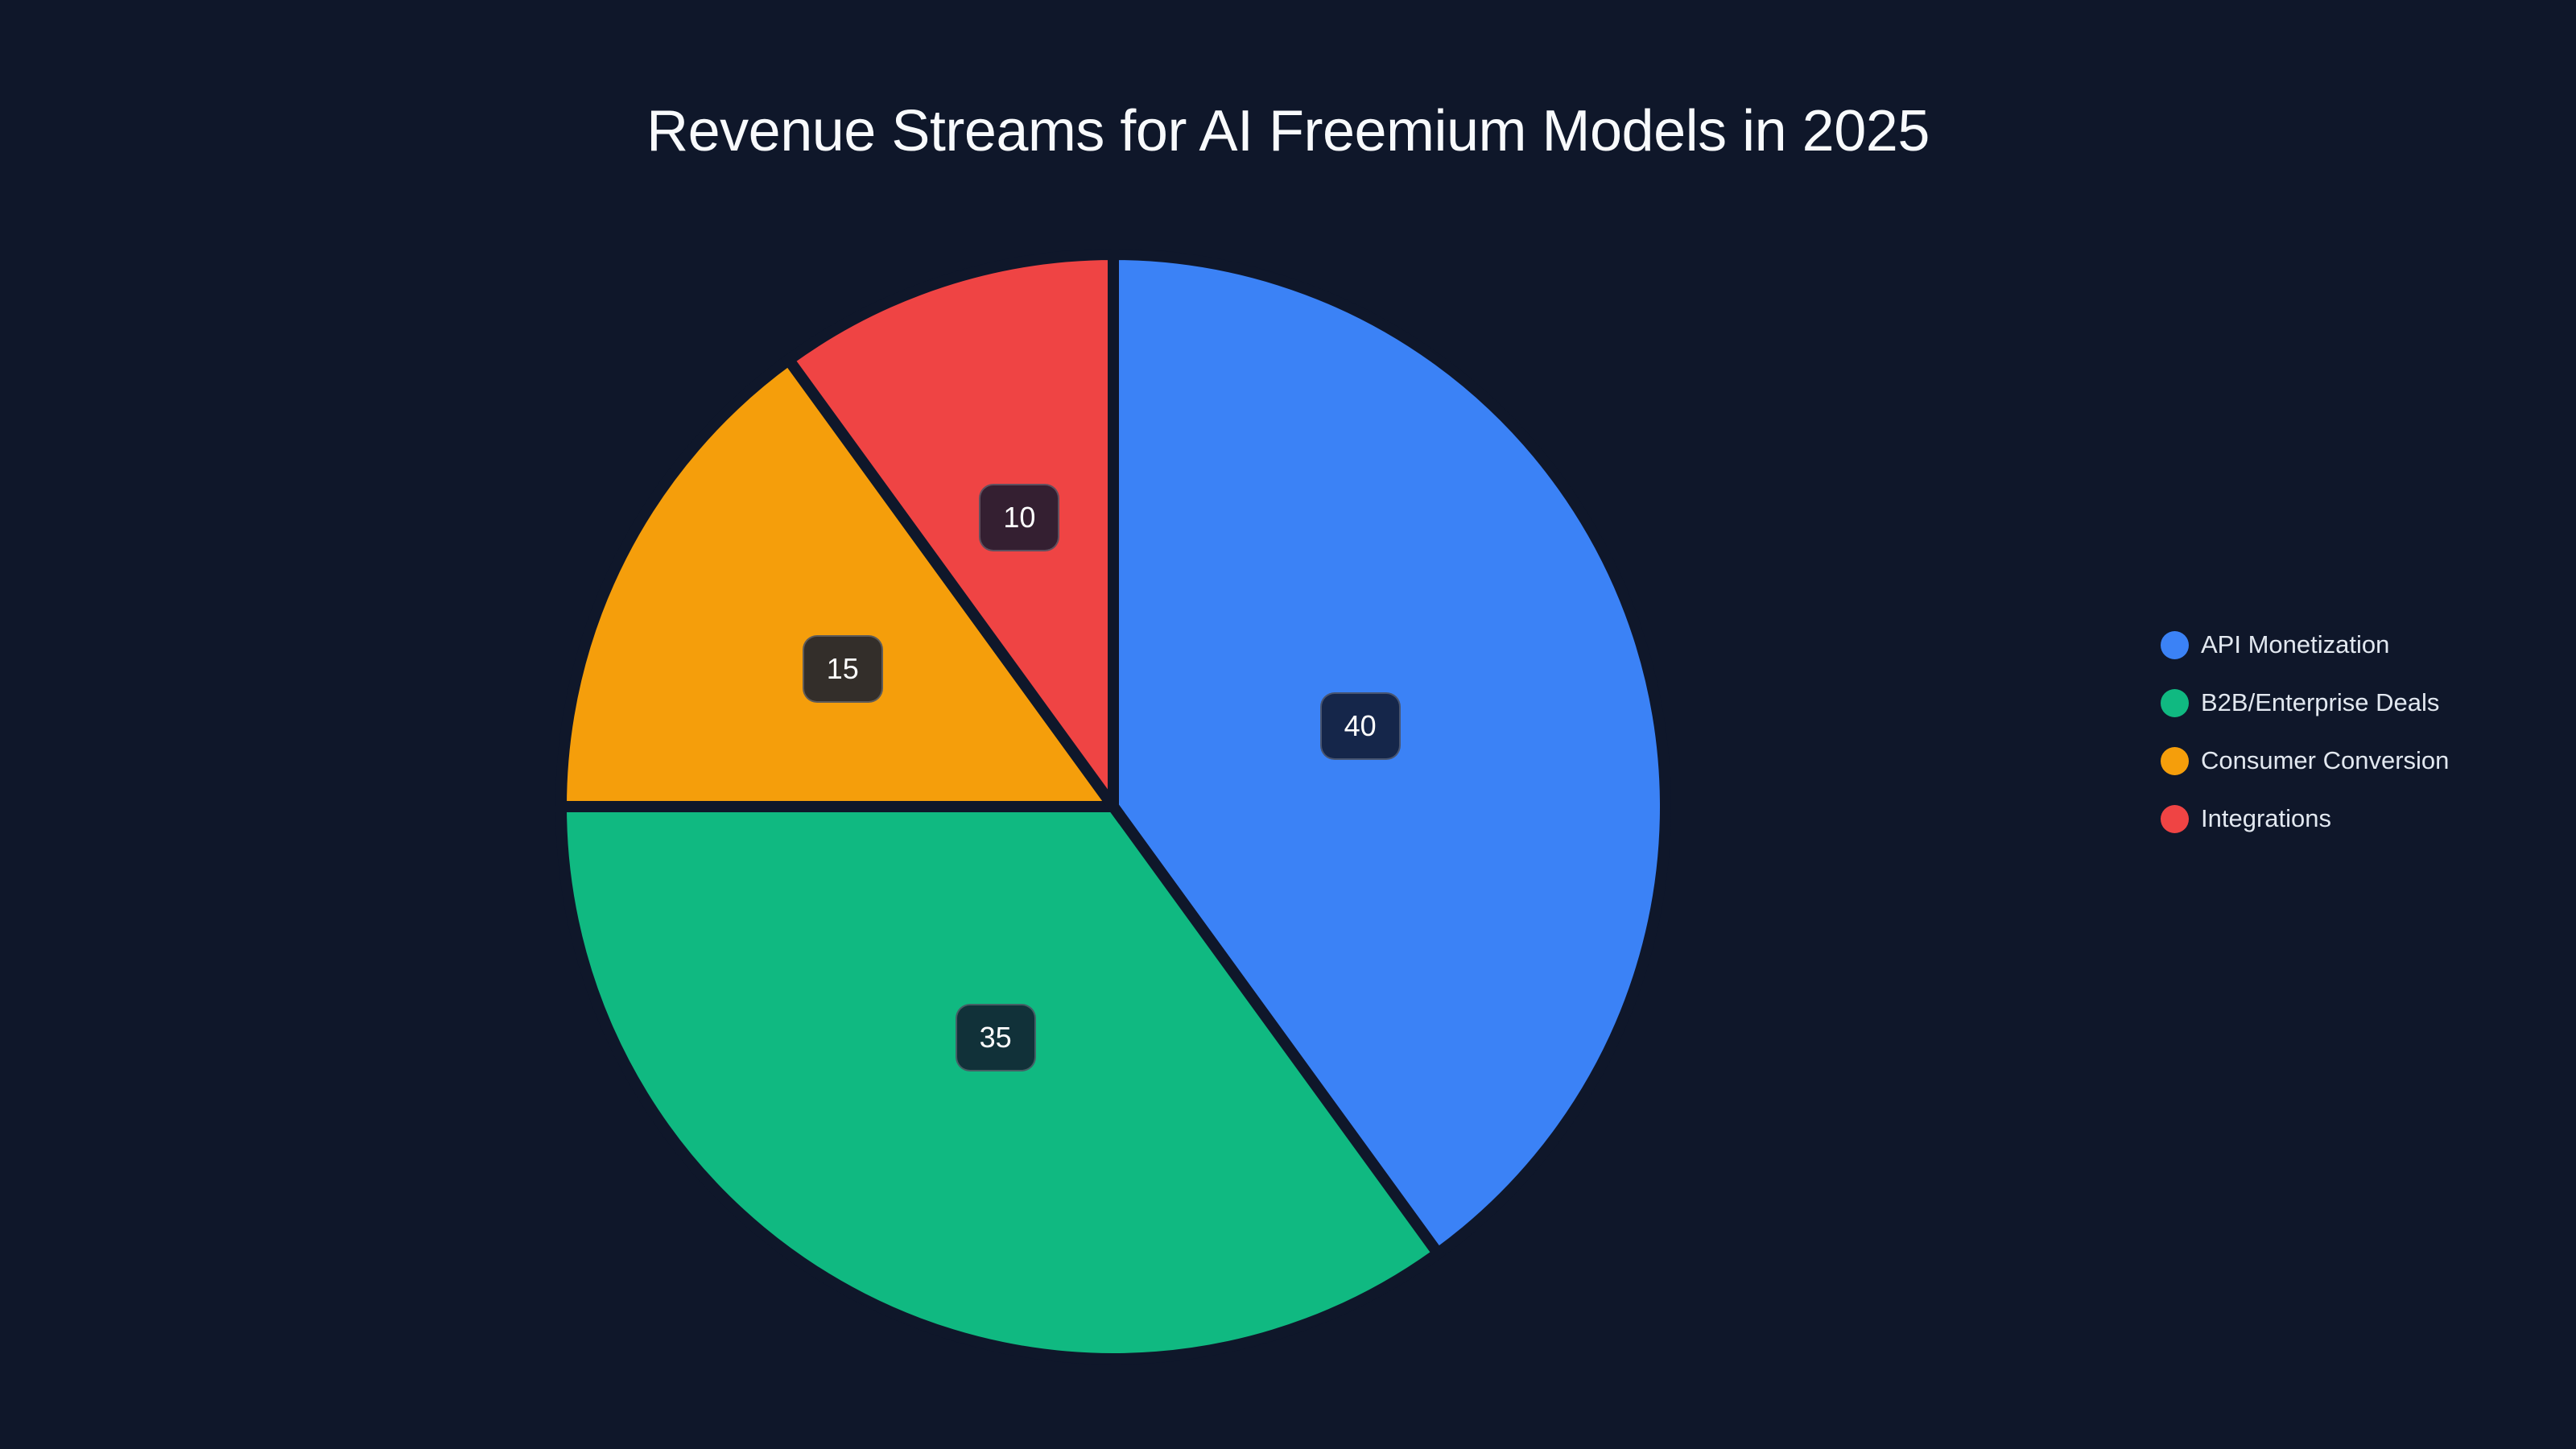 This screenshot has height=1449, width=2576. Describe the element at coordinates (1019, 518) in the screenshot. I see `data-label-integrations: 10` at that location.